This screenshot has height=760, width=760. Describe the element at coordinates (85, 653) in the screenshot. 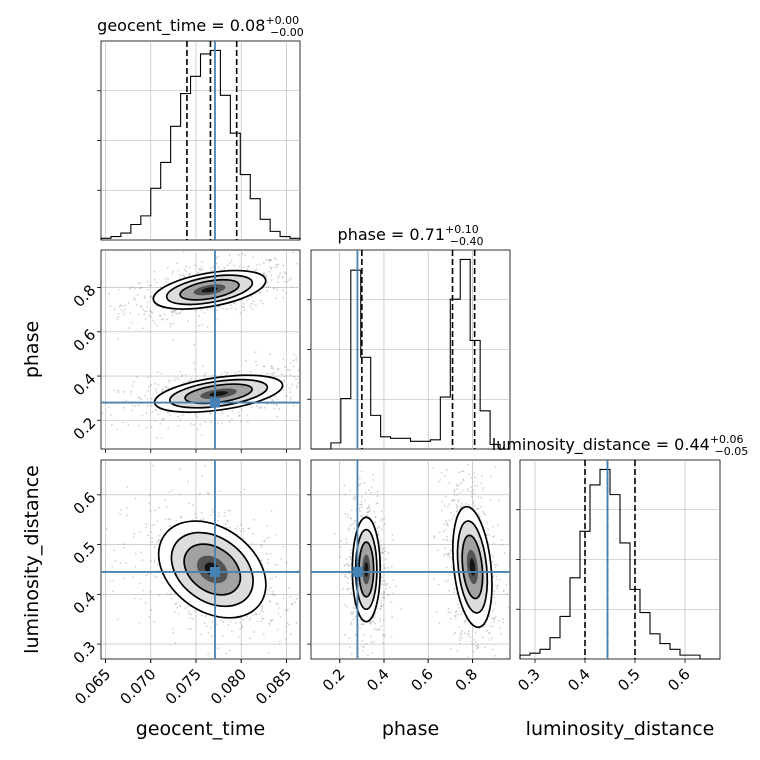

I see `ytick-label-luminosity-distance: 0.3` at that location.